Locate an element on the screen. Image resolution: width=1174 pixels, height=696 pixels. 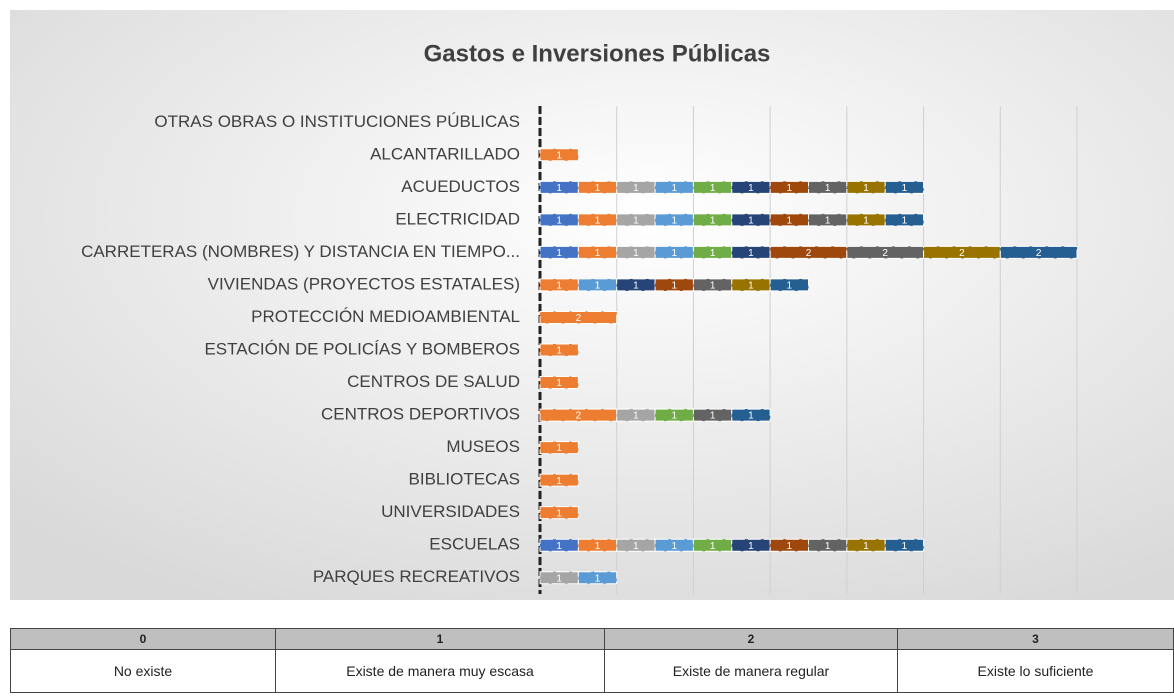
description-cell: Existe de manera regular is located at coordinates (751, 671).